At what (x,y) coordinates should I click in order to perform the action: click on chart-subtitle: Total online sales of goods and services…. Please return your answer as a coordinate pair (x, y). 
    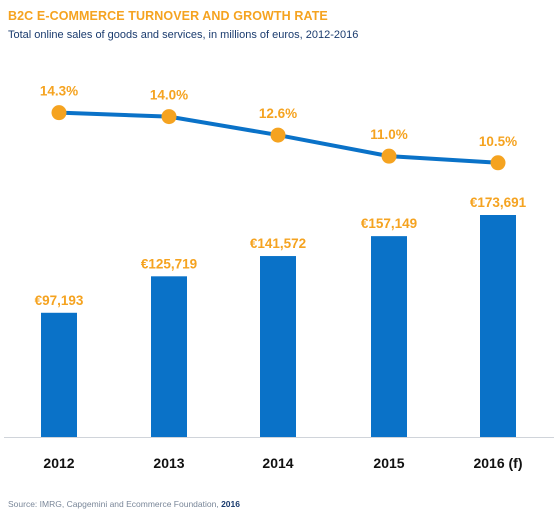
    Looking at the image, I should click on (183, 35).